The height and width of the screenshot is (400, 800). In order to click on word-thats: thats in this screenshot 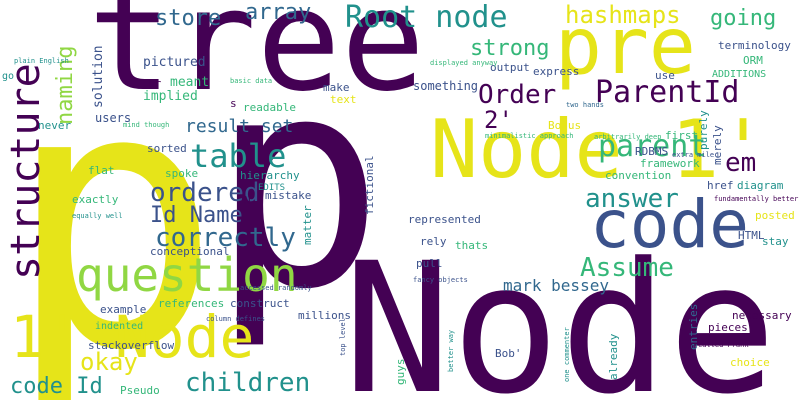, I will do `click(472, 245)`.